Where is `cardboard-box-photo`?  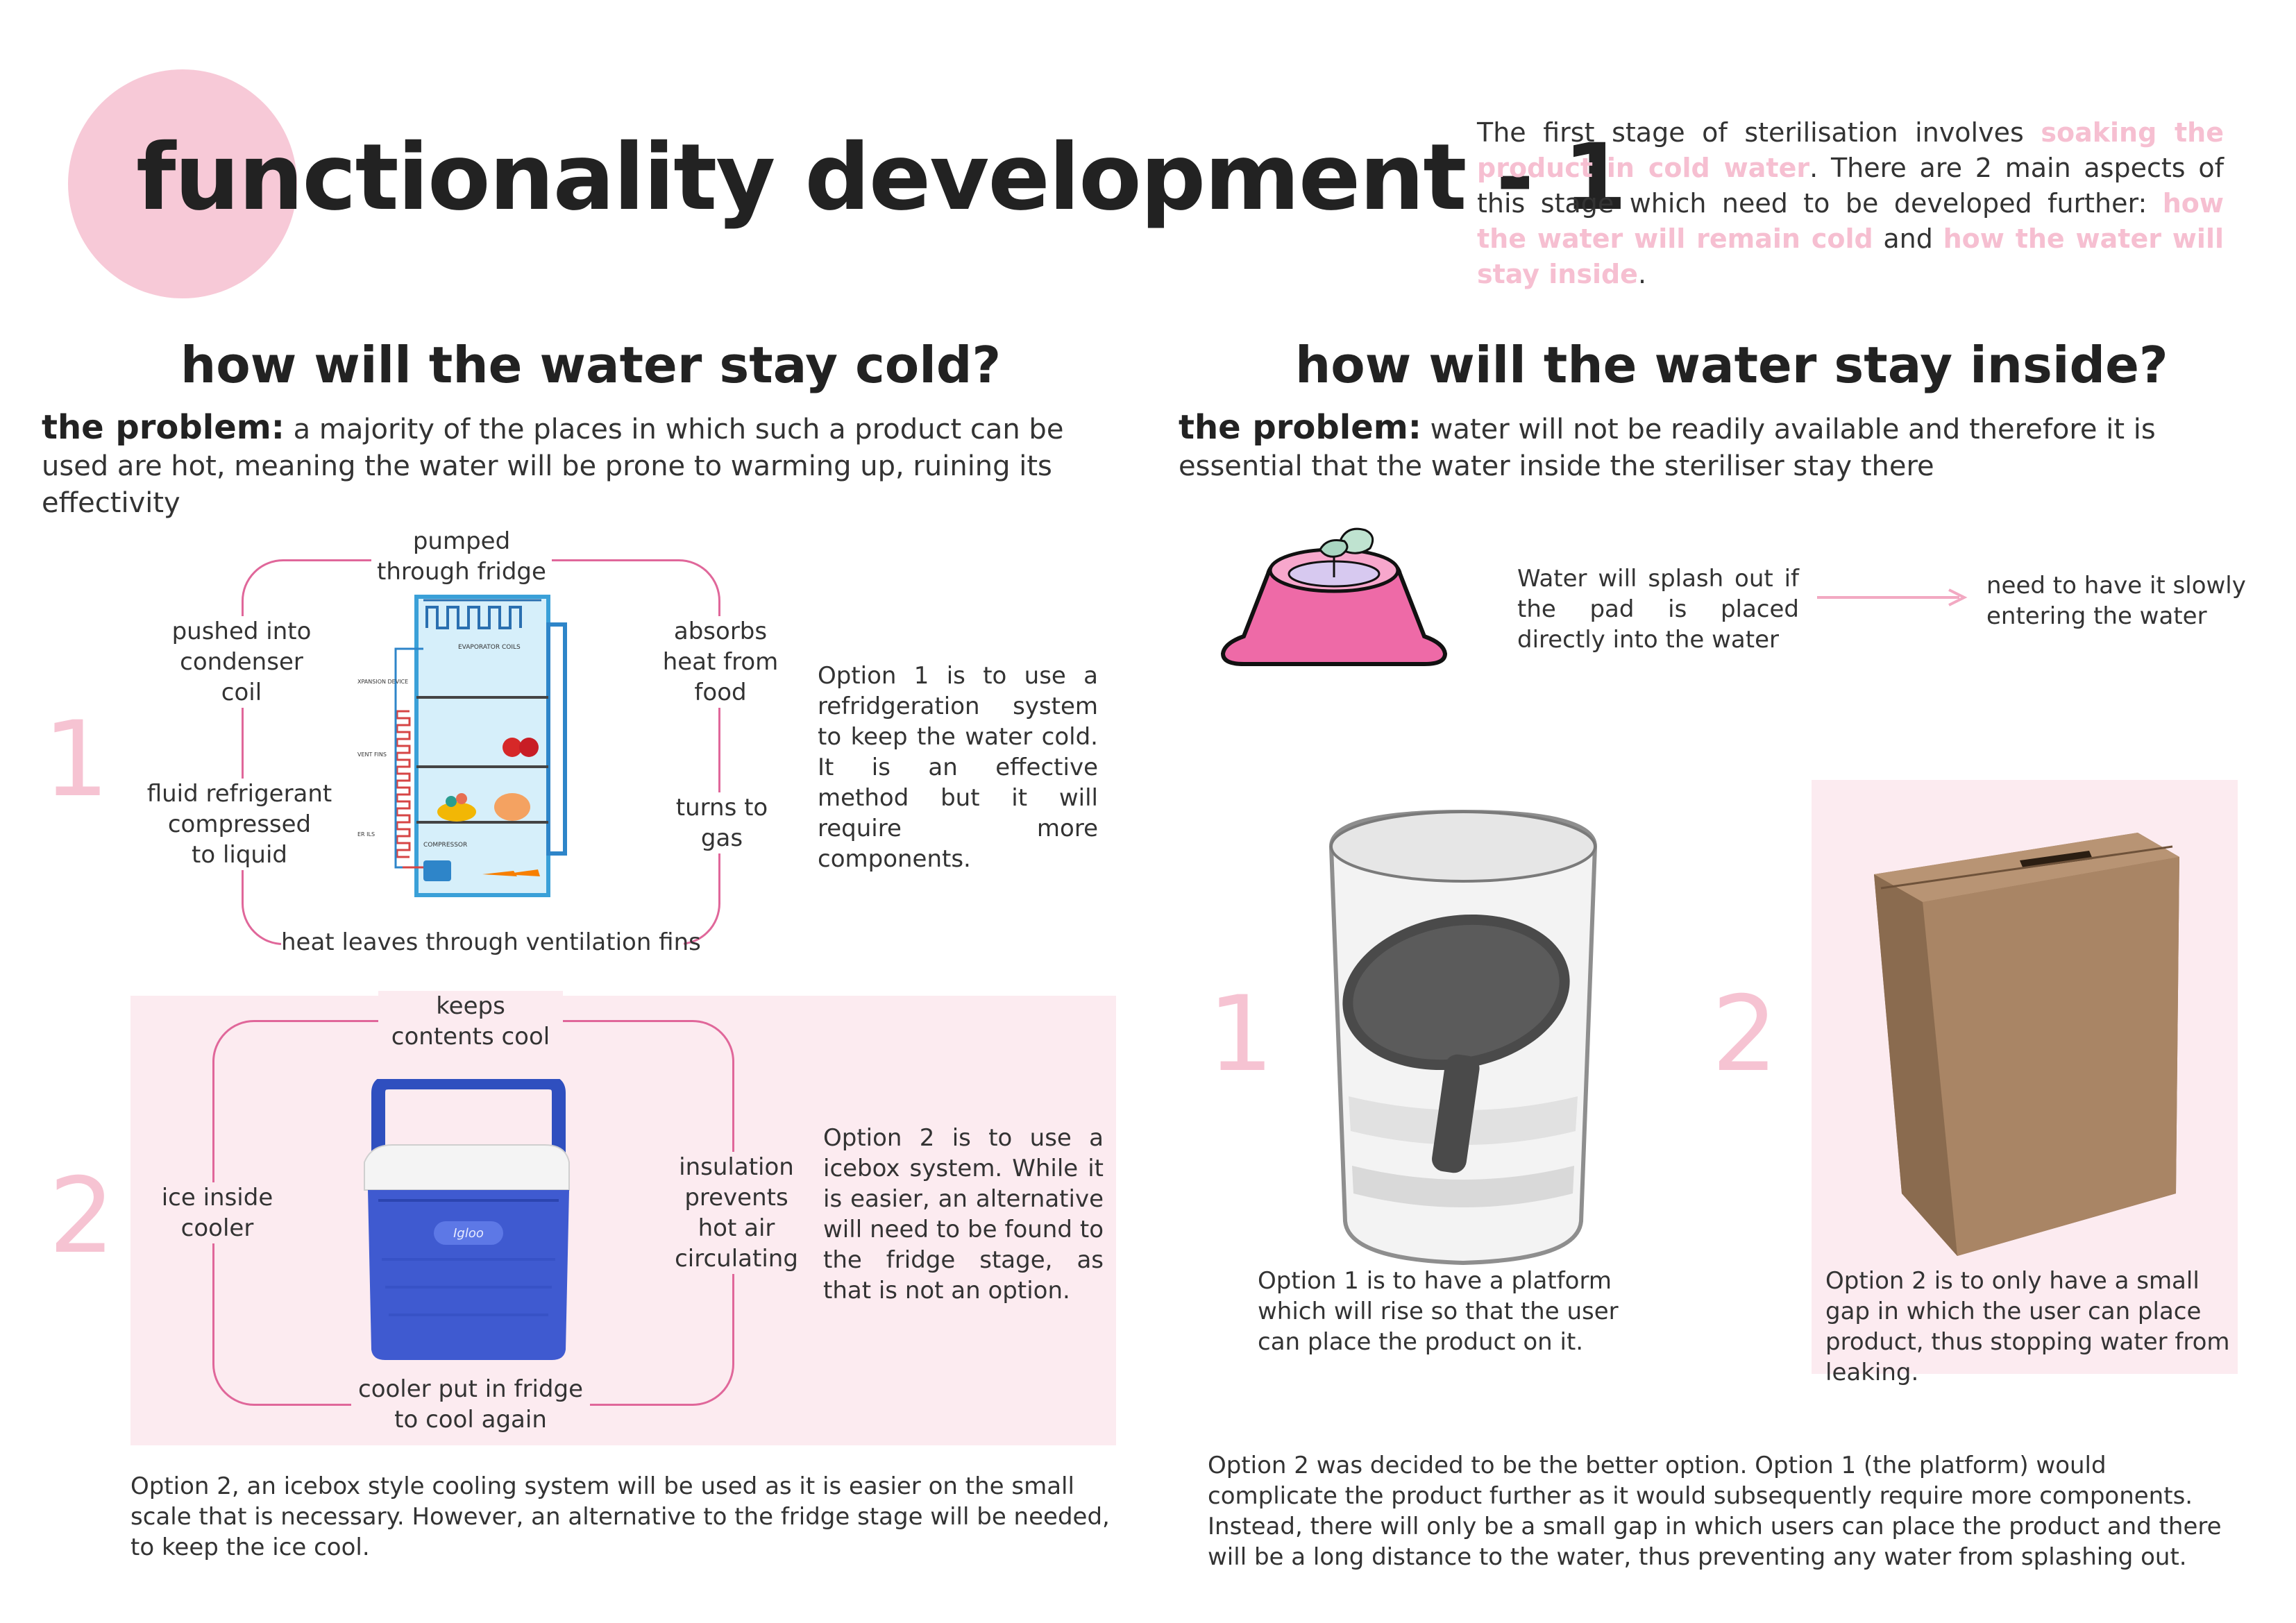
cardboard-box-photo is located at coordinates (2026, 1044).